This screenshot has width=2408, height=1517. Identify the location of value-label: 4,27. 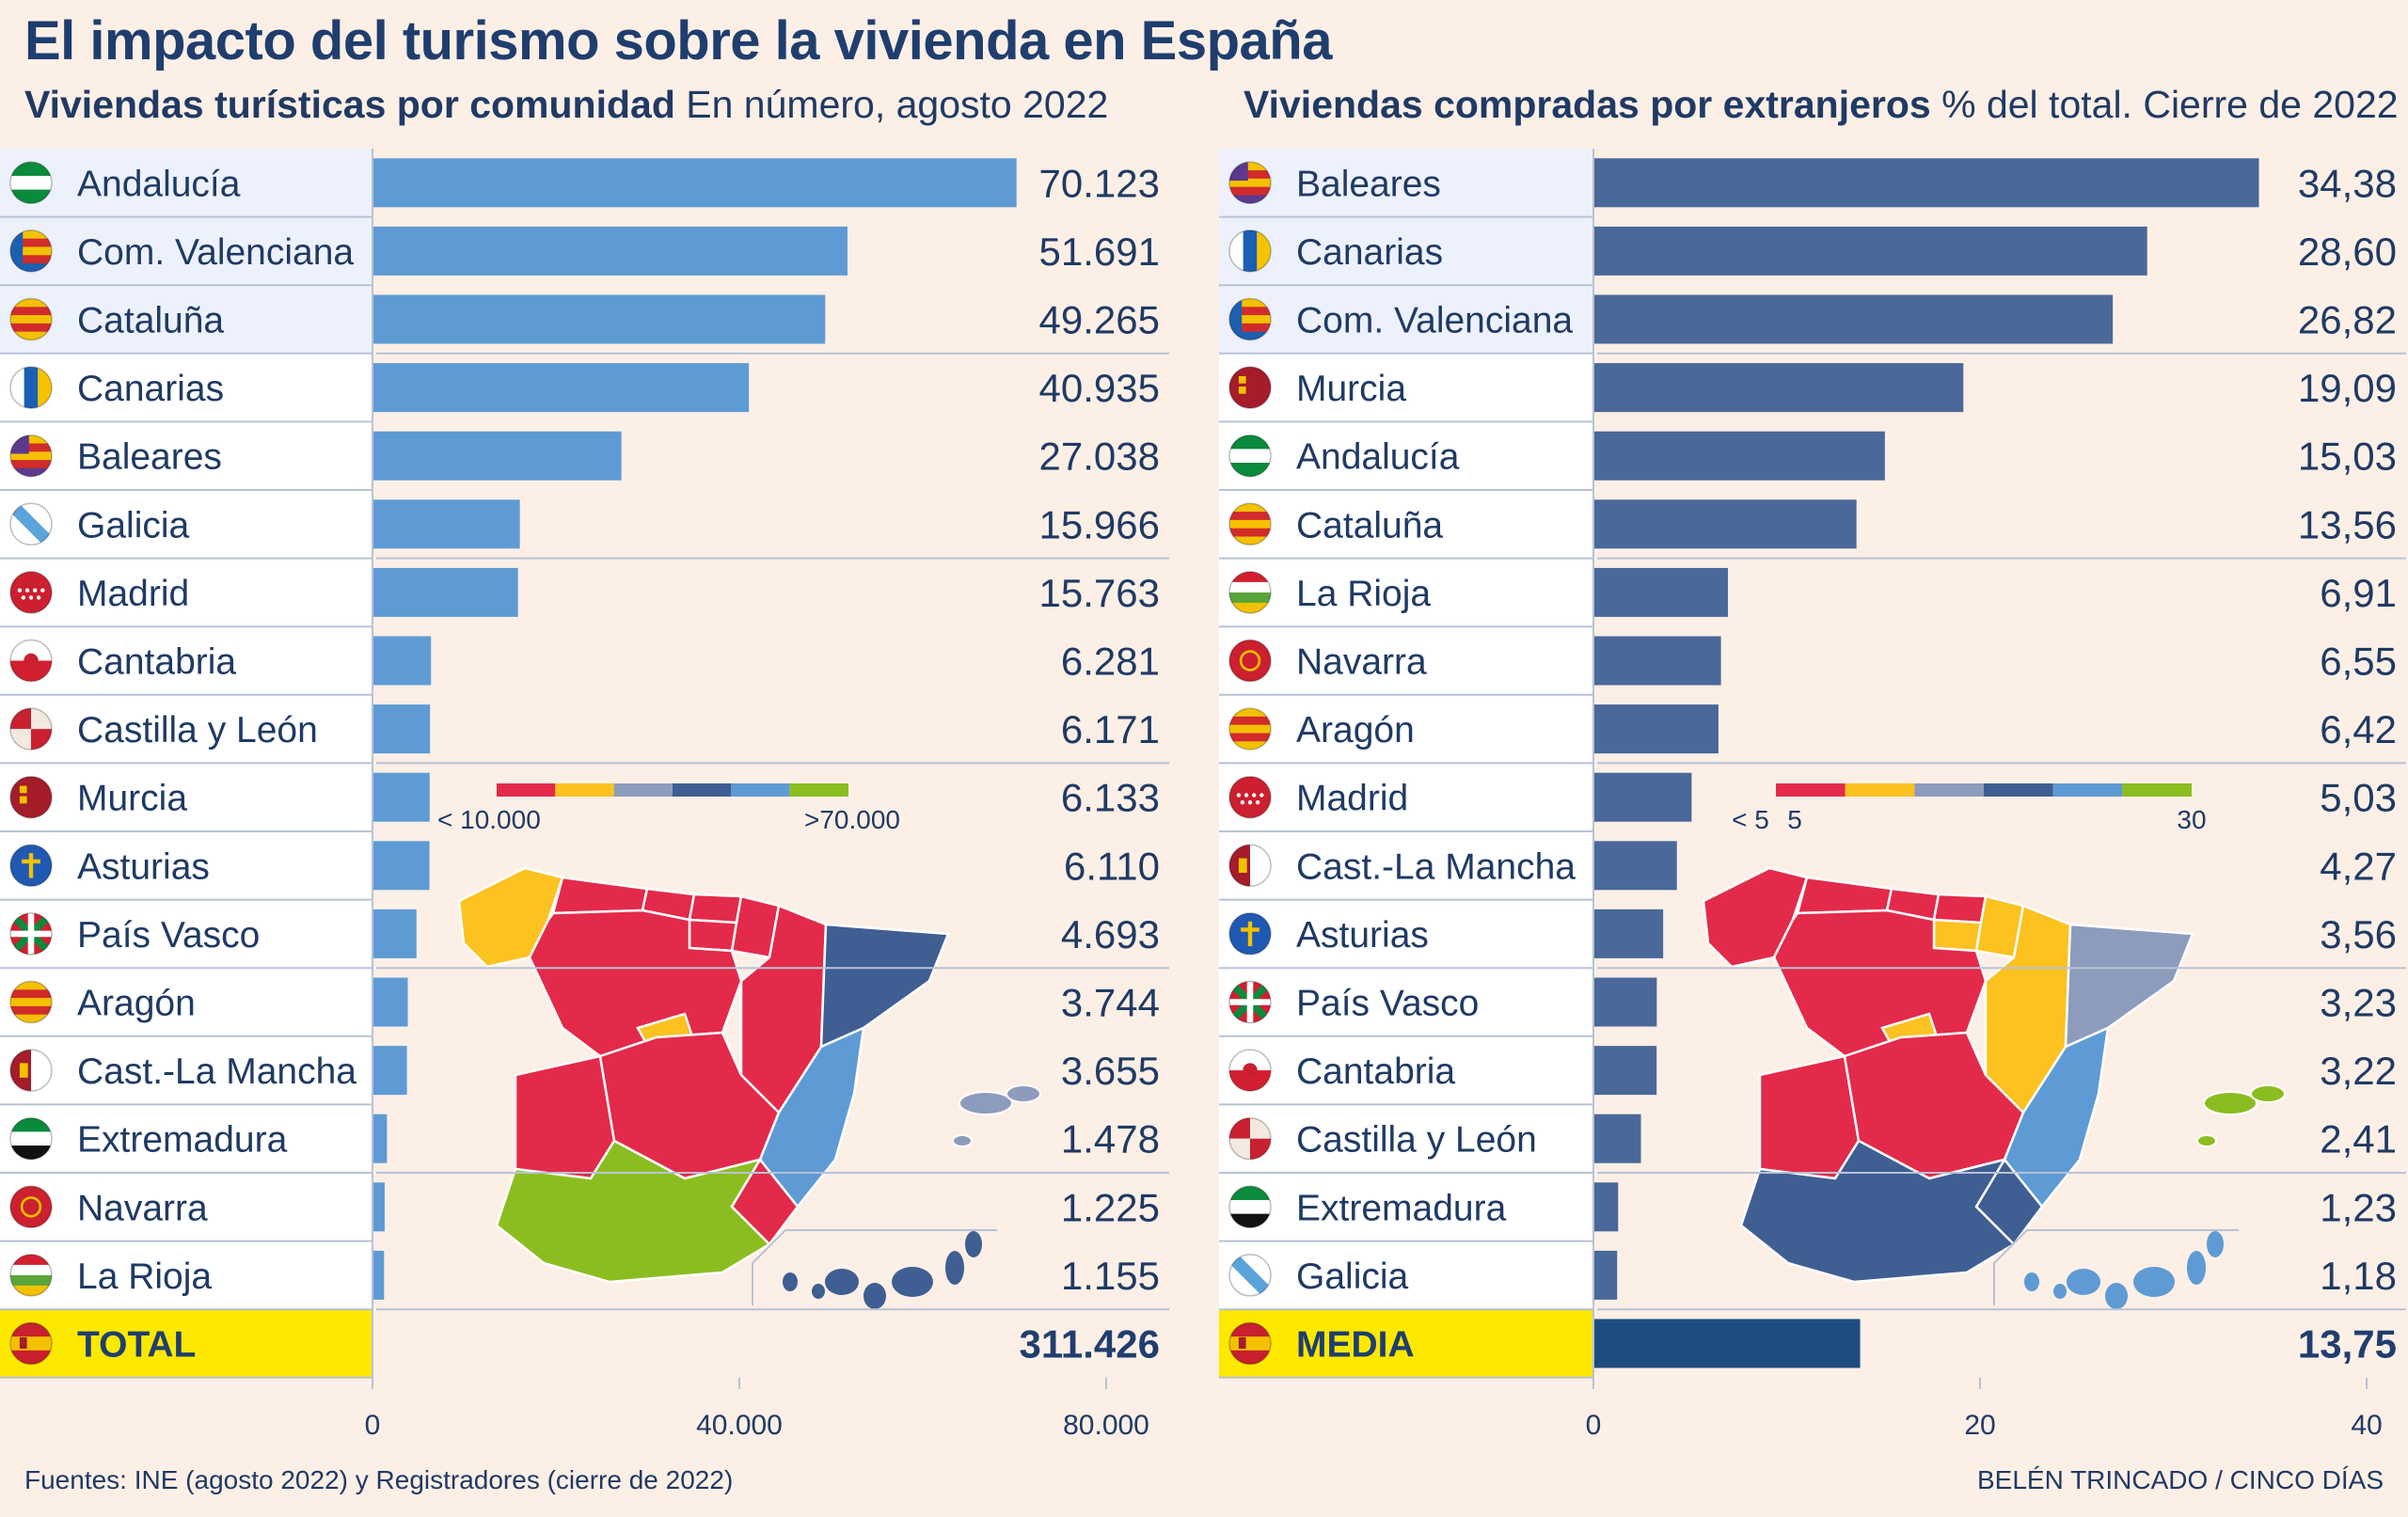
(2359, 866).